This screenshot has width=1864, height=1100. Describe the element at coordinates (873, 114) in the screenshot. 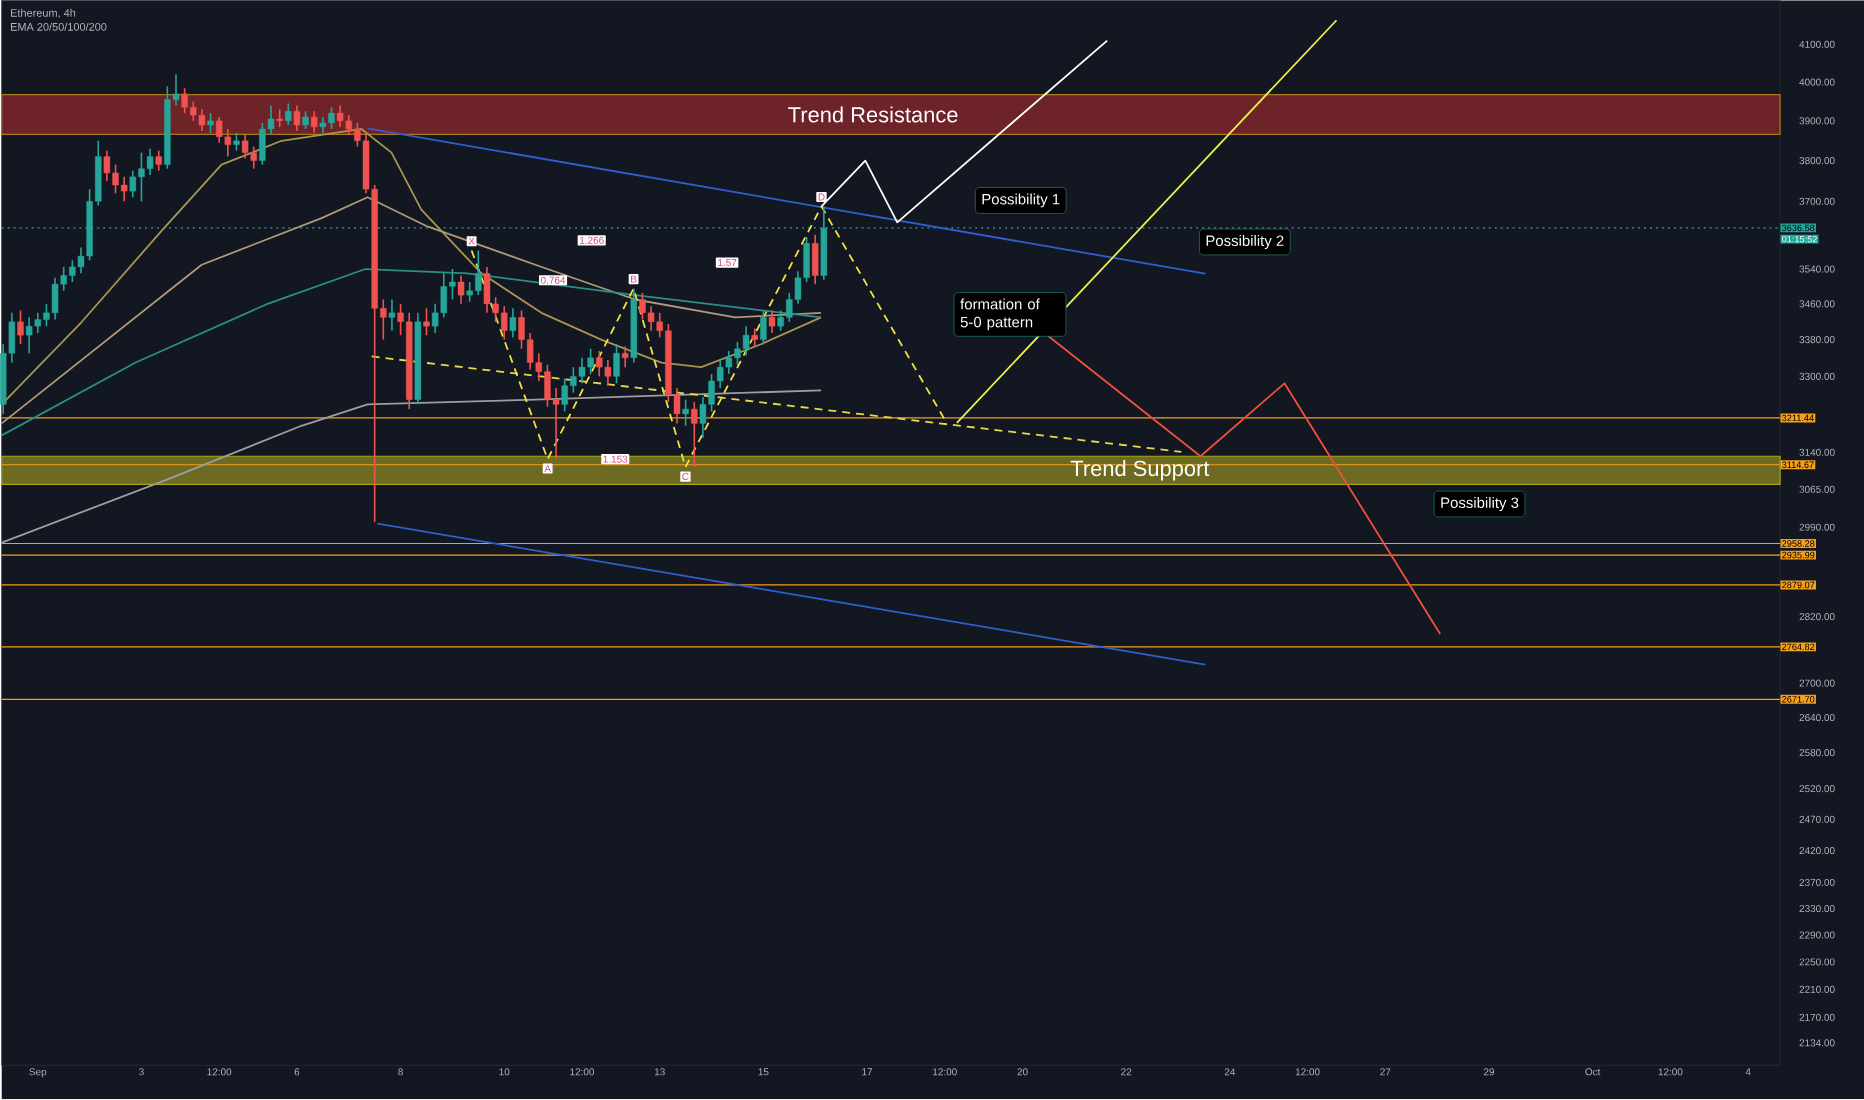

I see `band-label: Trend Resistance` at that location.